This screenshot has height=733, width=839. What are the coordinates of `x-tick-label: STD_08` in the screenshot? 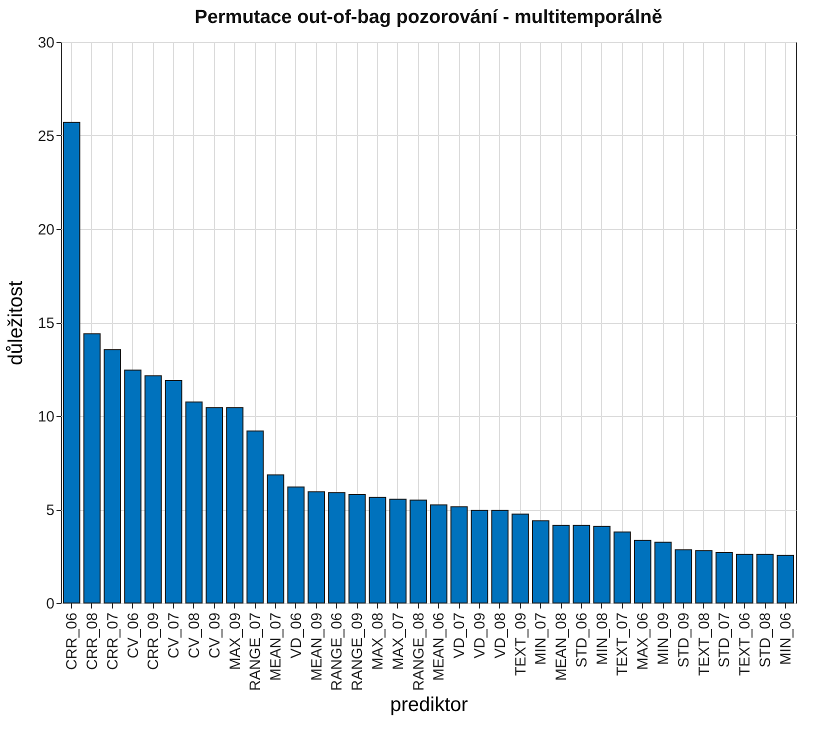 It's located at (765, 640).